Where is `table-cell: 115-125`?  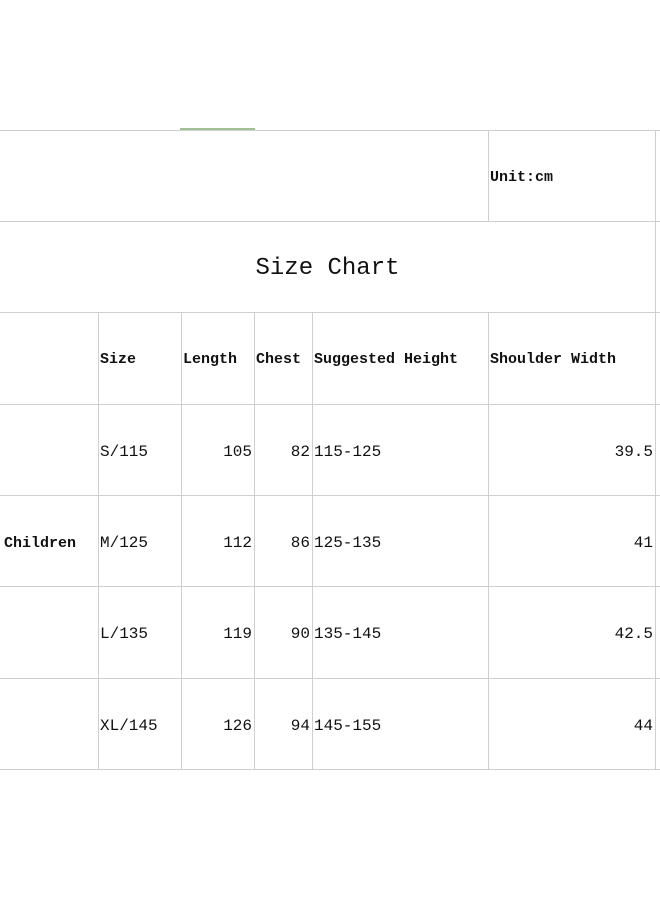 table-cell: 115-125 is located at coordinates (348, 452).